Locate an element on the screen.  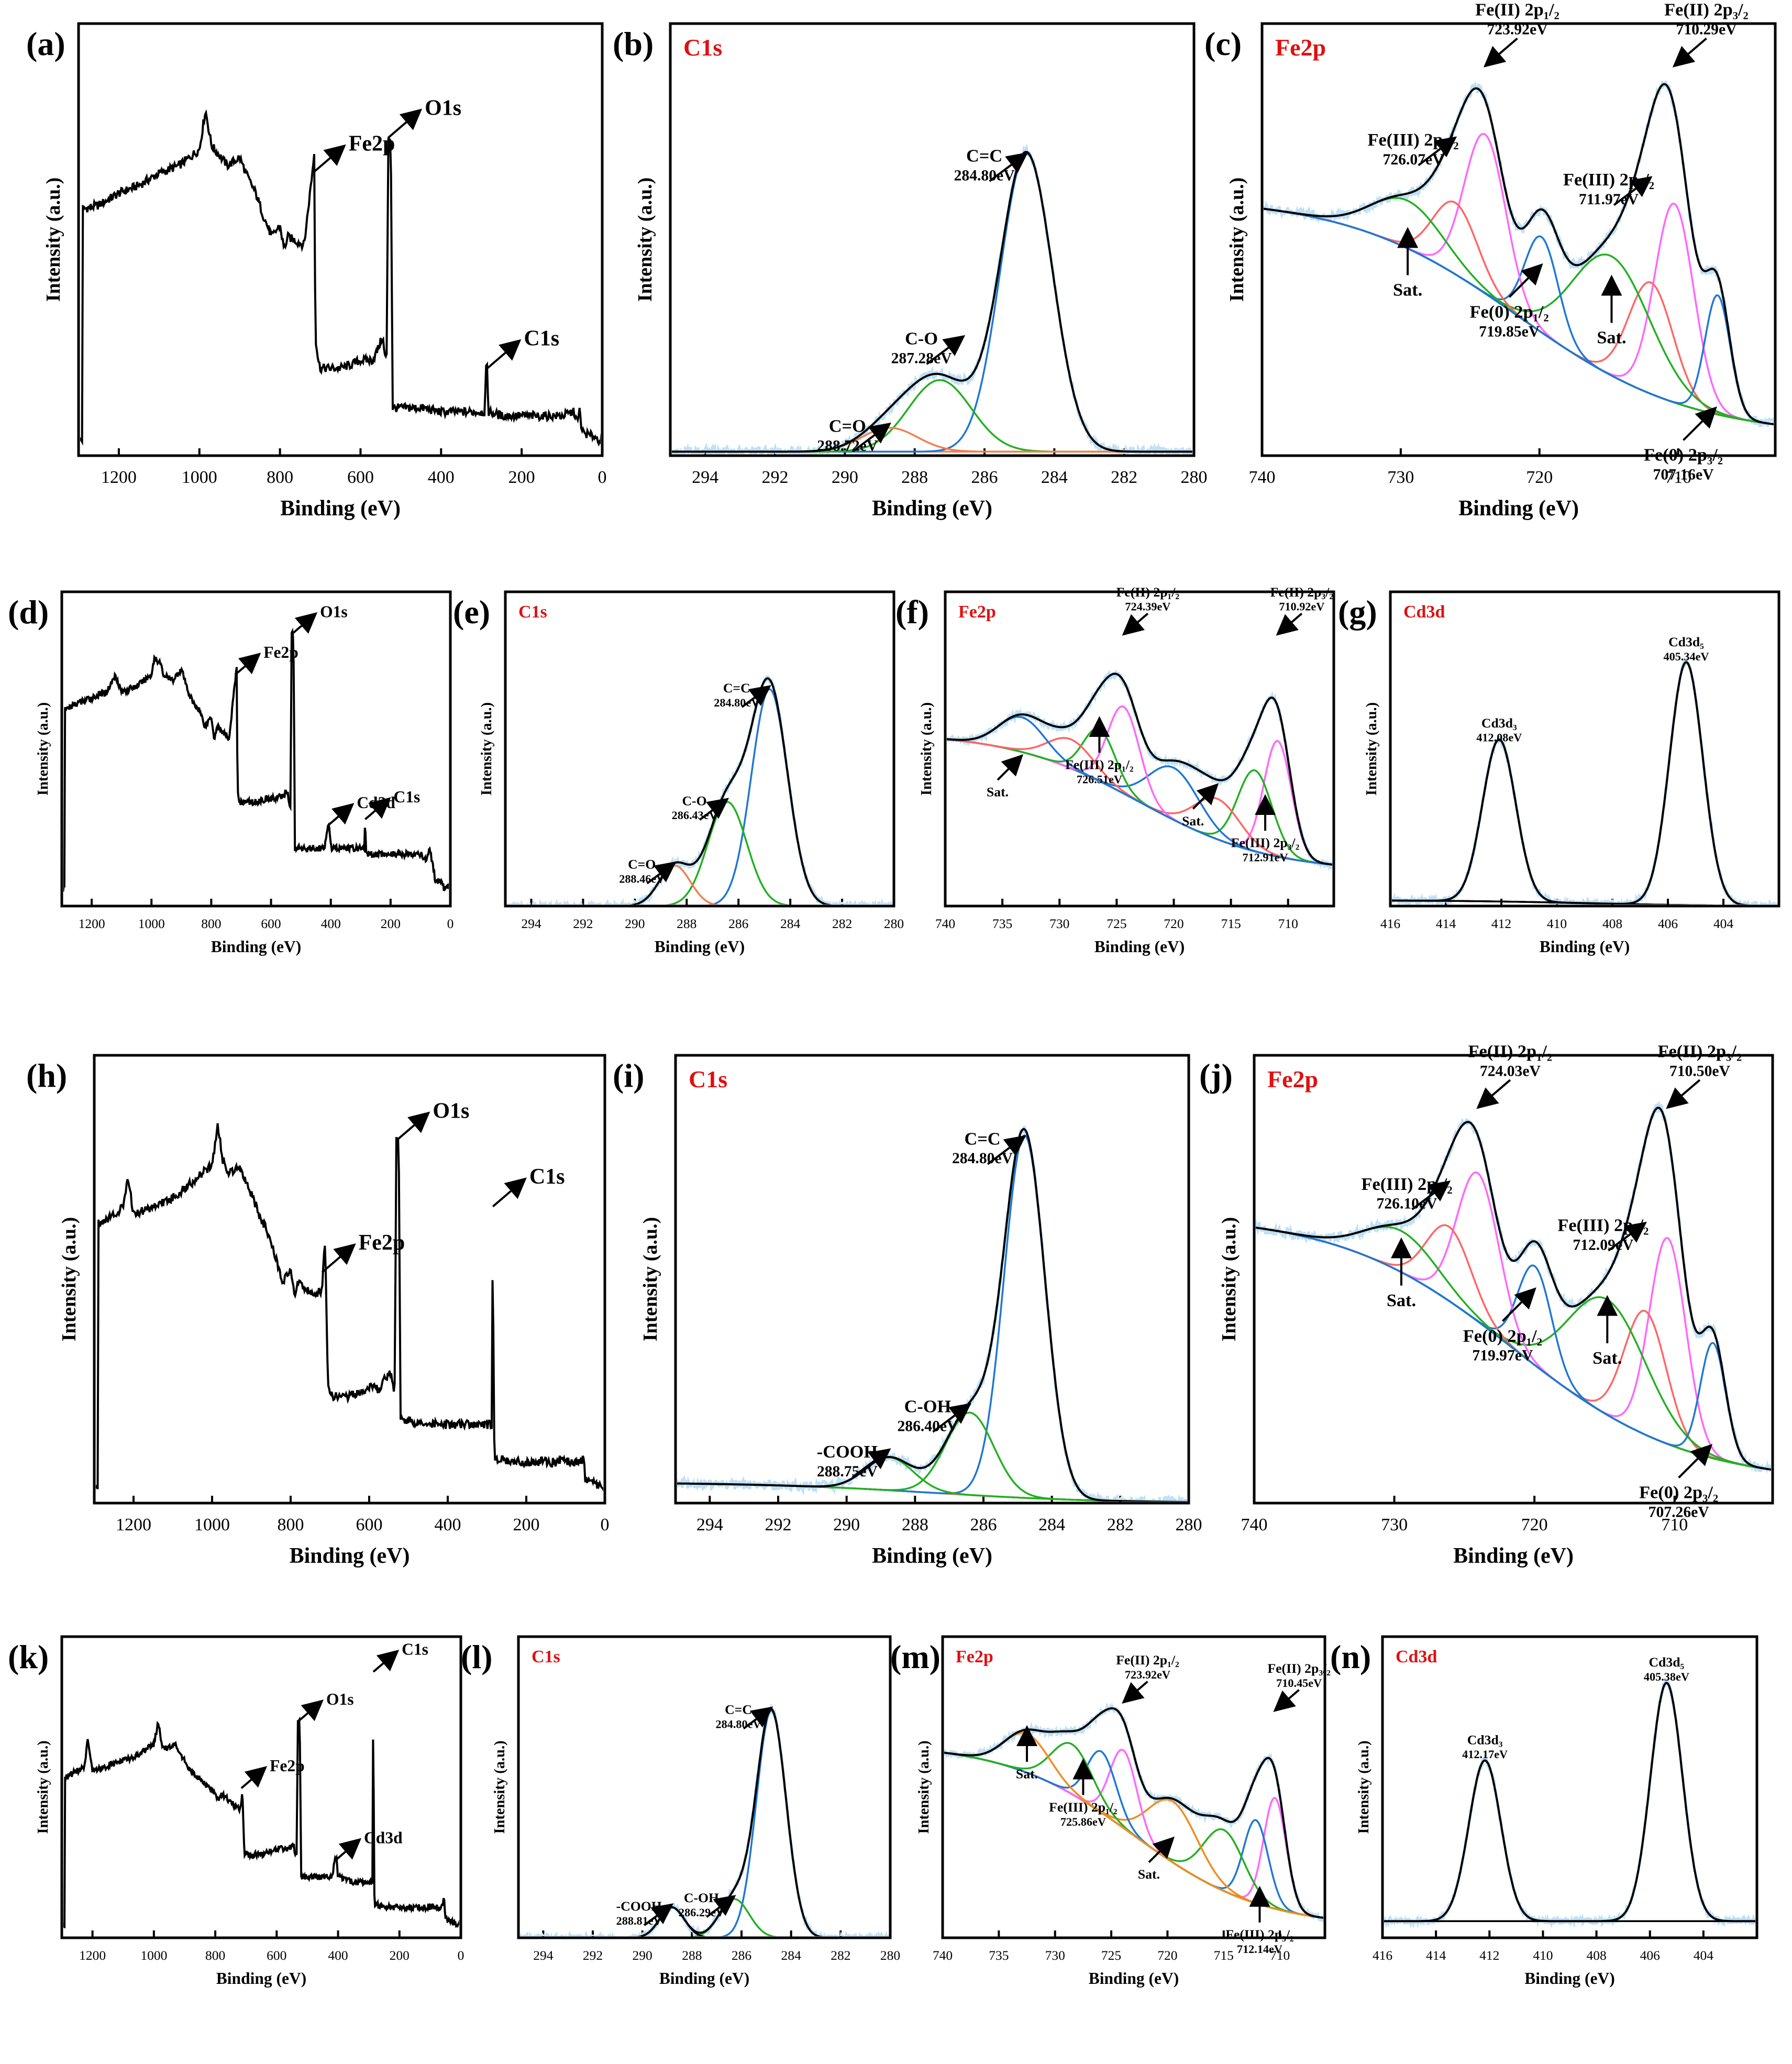
annotation-label: C-O is located at coordinates (921, 339).